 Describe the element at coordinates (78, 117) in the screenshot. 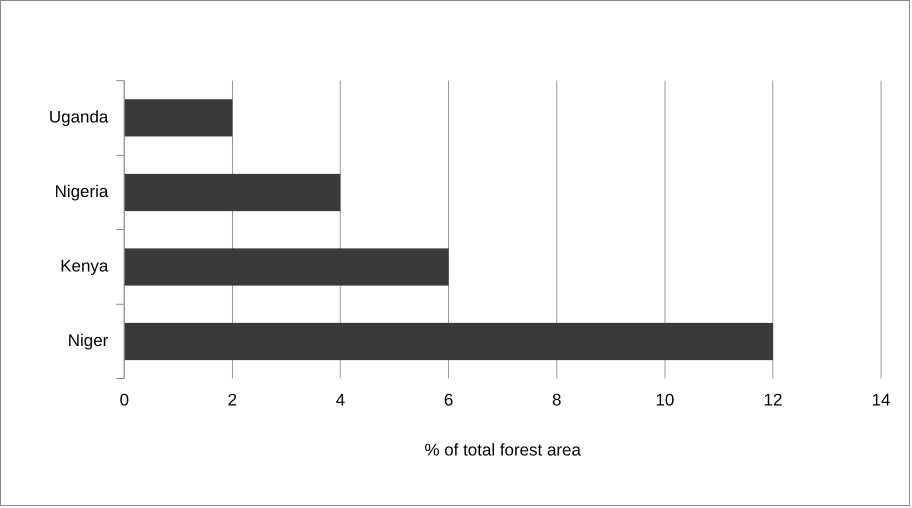

I see `y-tick-label: Uganda` at that location.